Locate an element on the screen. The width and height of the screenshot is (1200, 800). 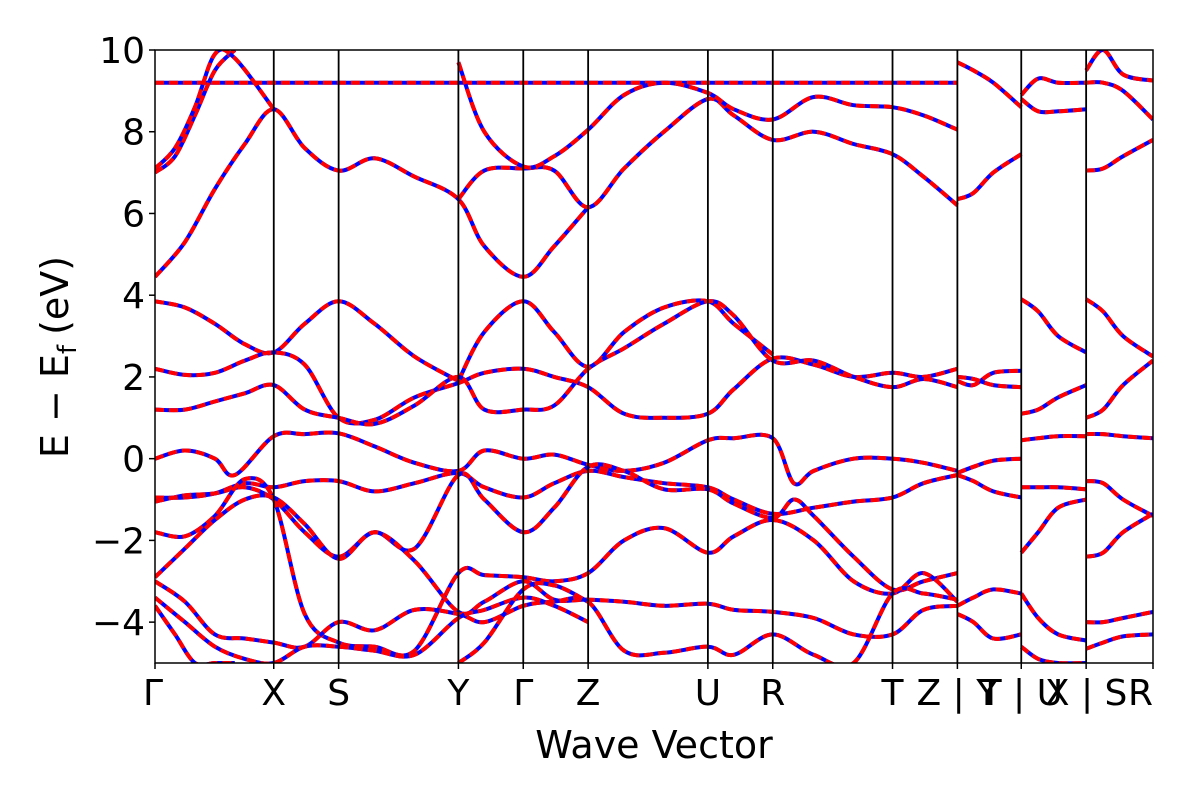
x-tick-label-0: Γ is located at coordinates (153, 693).